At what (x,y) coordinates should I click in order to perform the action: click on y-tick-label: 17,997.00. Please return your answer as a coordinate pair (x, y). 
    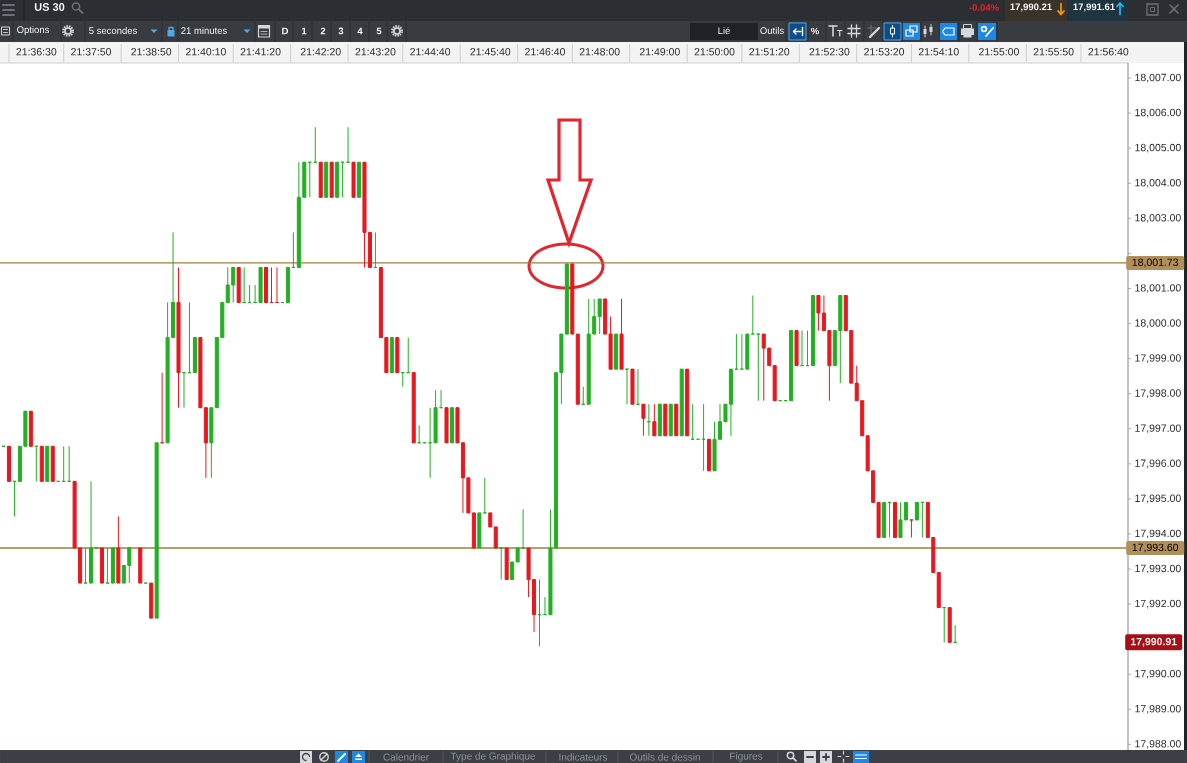
    Looking at the image, I should click on (1158, 429).